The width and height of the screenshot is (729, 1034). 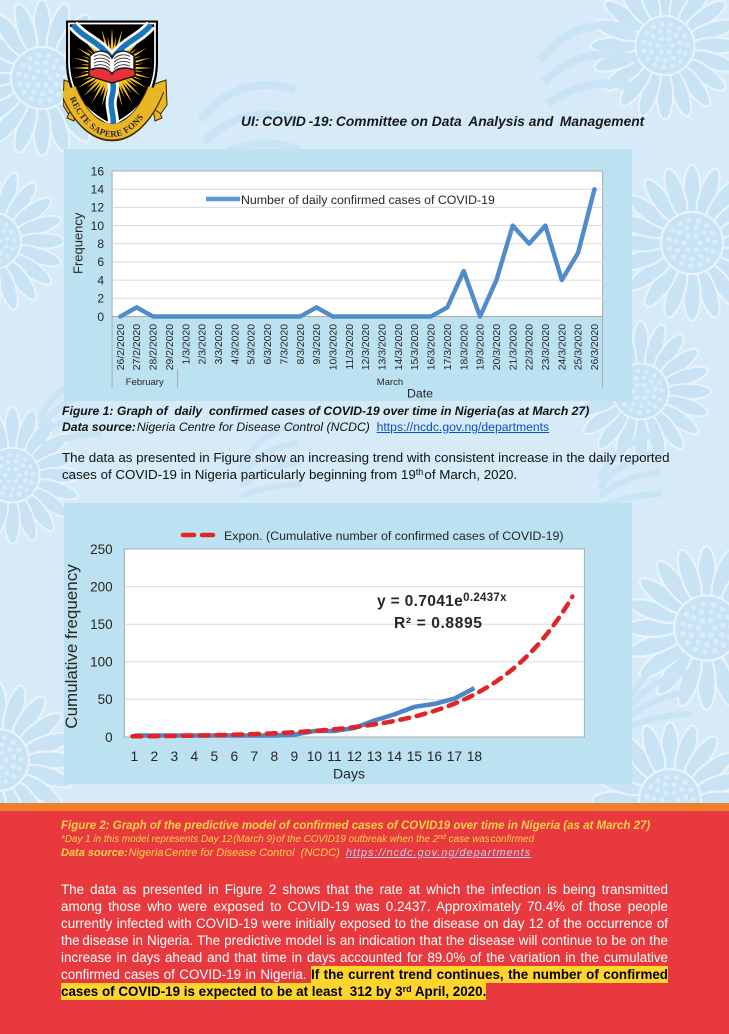 What do you see at coordinates (317, 344) in the screenshot?
I see `svg-text: 9/3/2020` at bounding box center [317, 344].